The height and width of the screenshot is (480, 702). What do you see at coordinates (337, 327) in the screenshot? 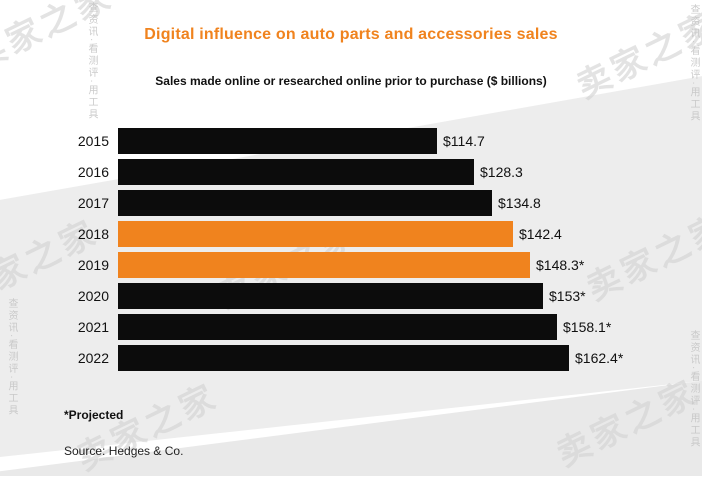
I see `bar-2021` at bounding box center [337, 327].